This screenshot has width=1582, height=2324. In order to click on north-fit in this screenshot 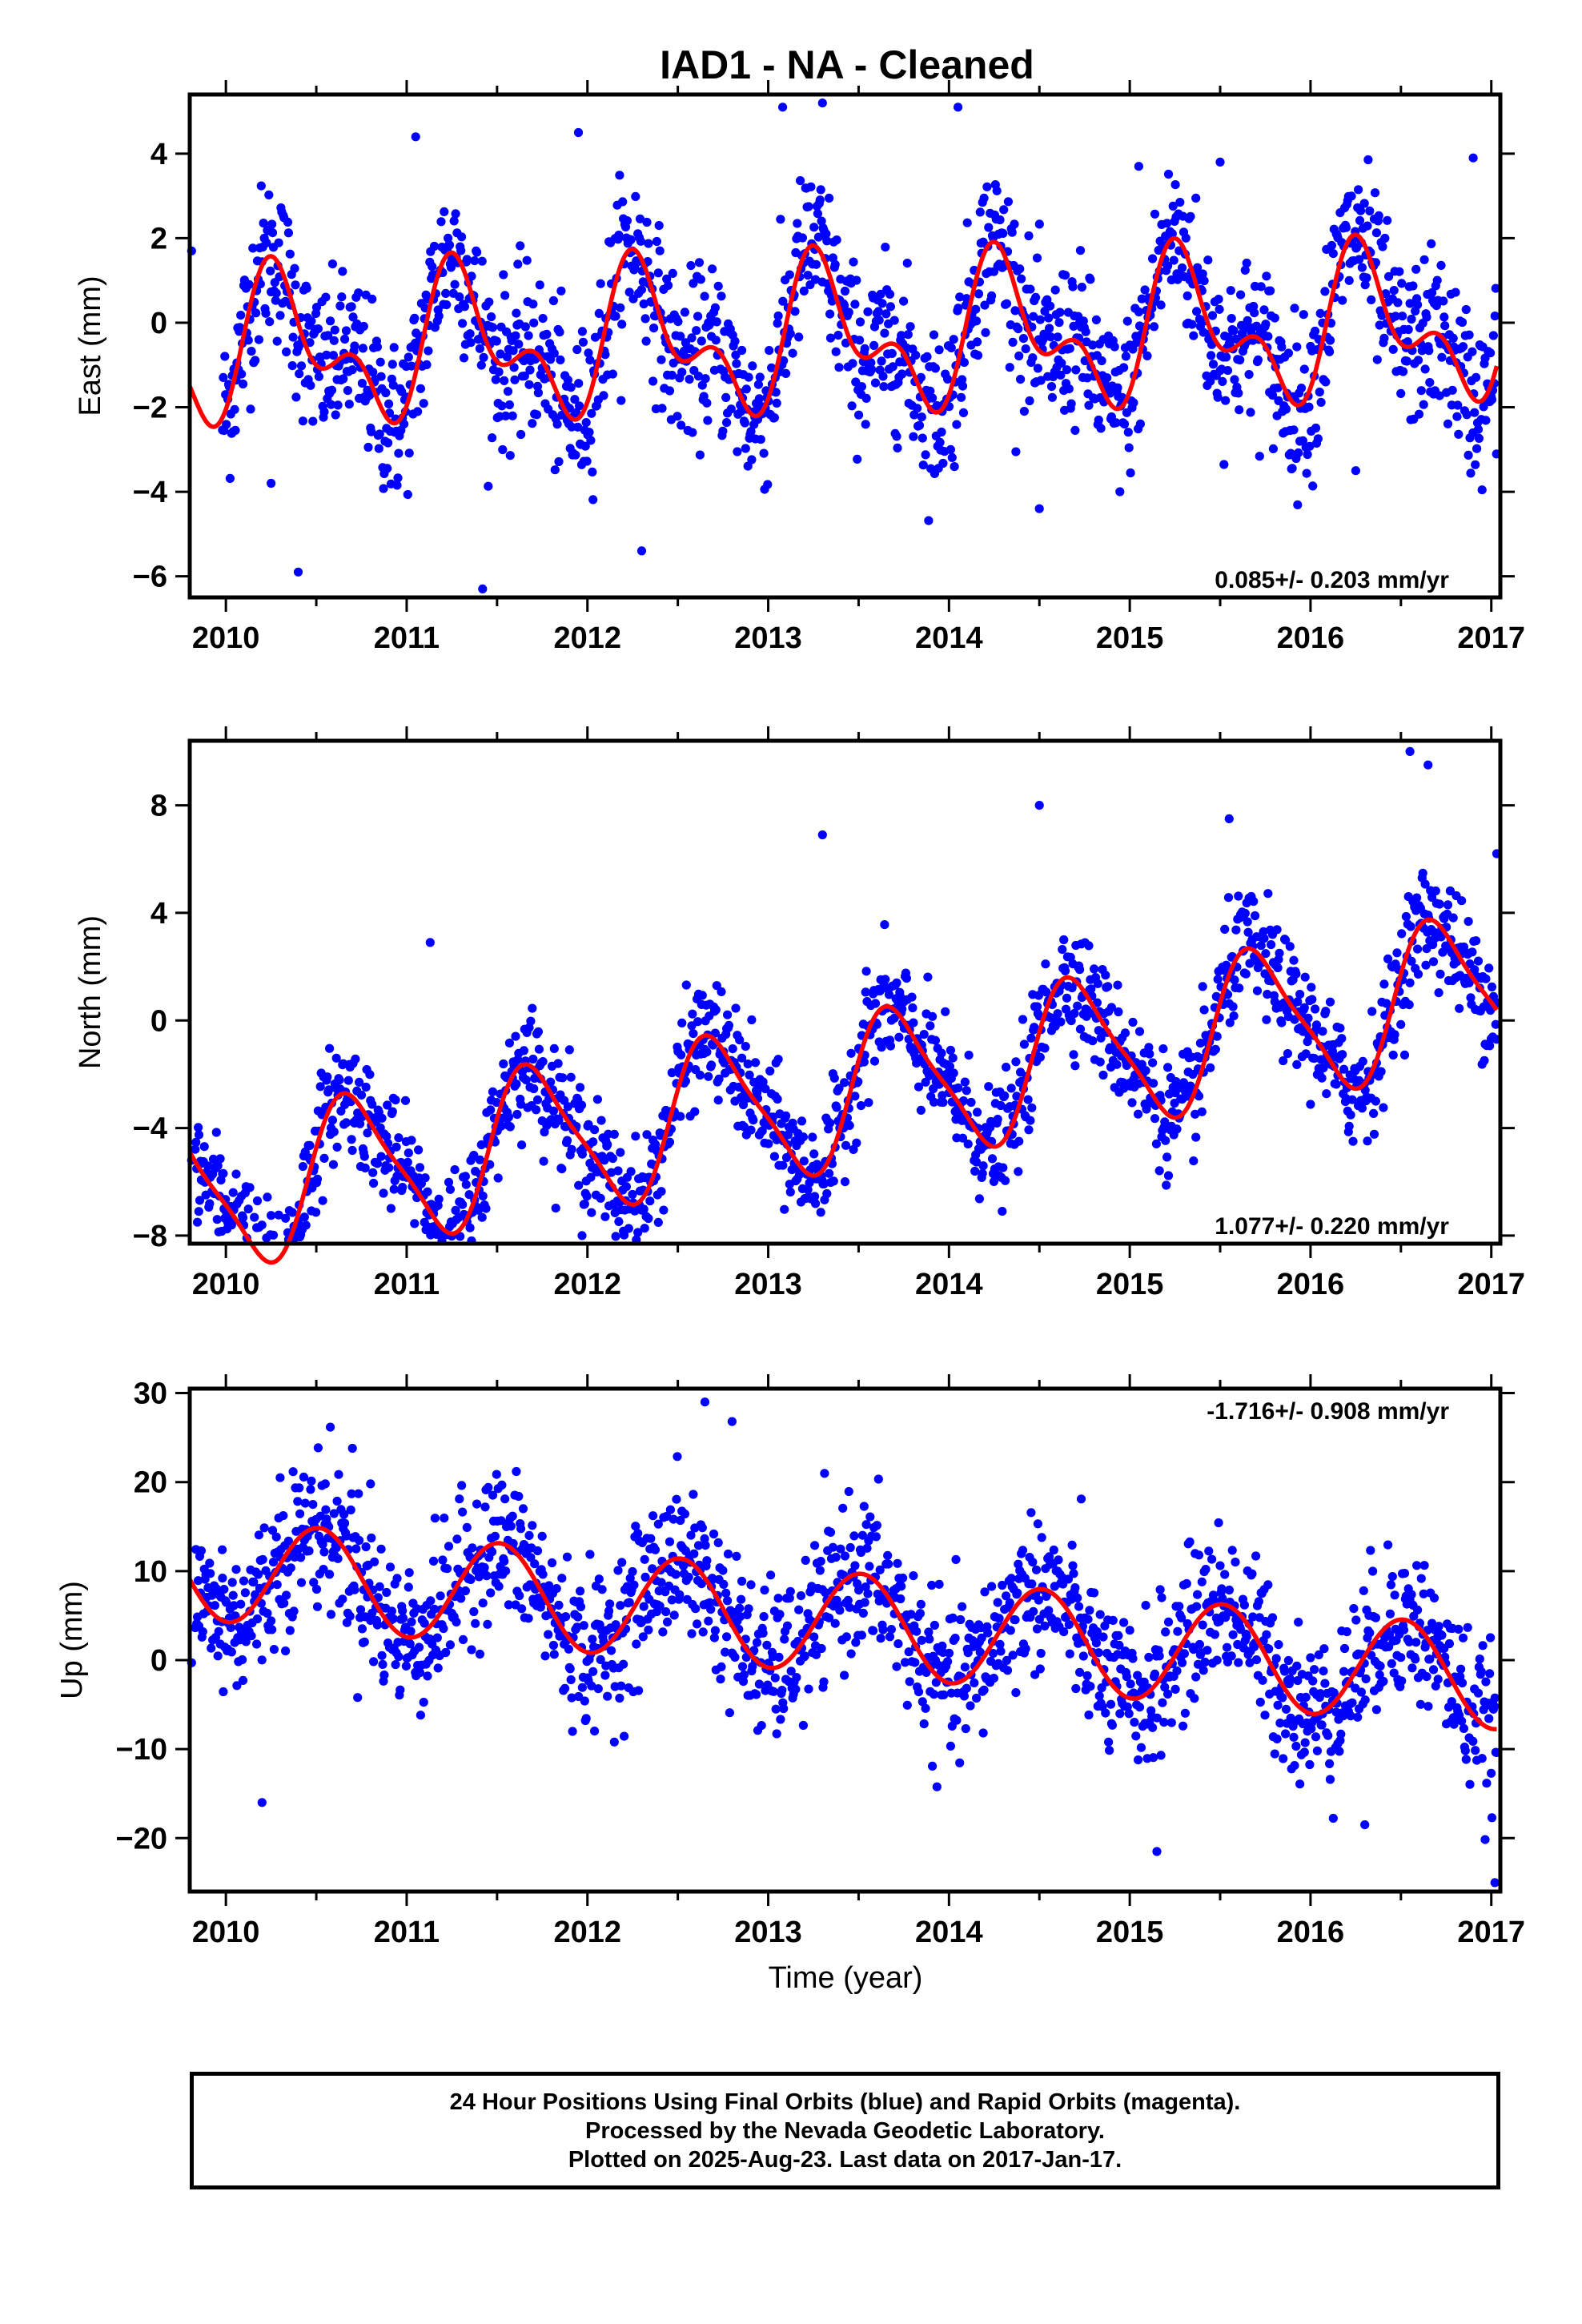, I will do `click(843, 1091)`.